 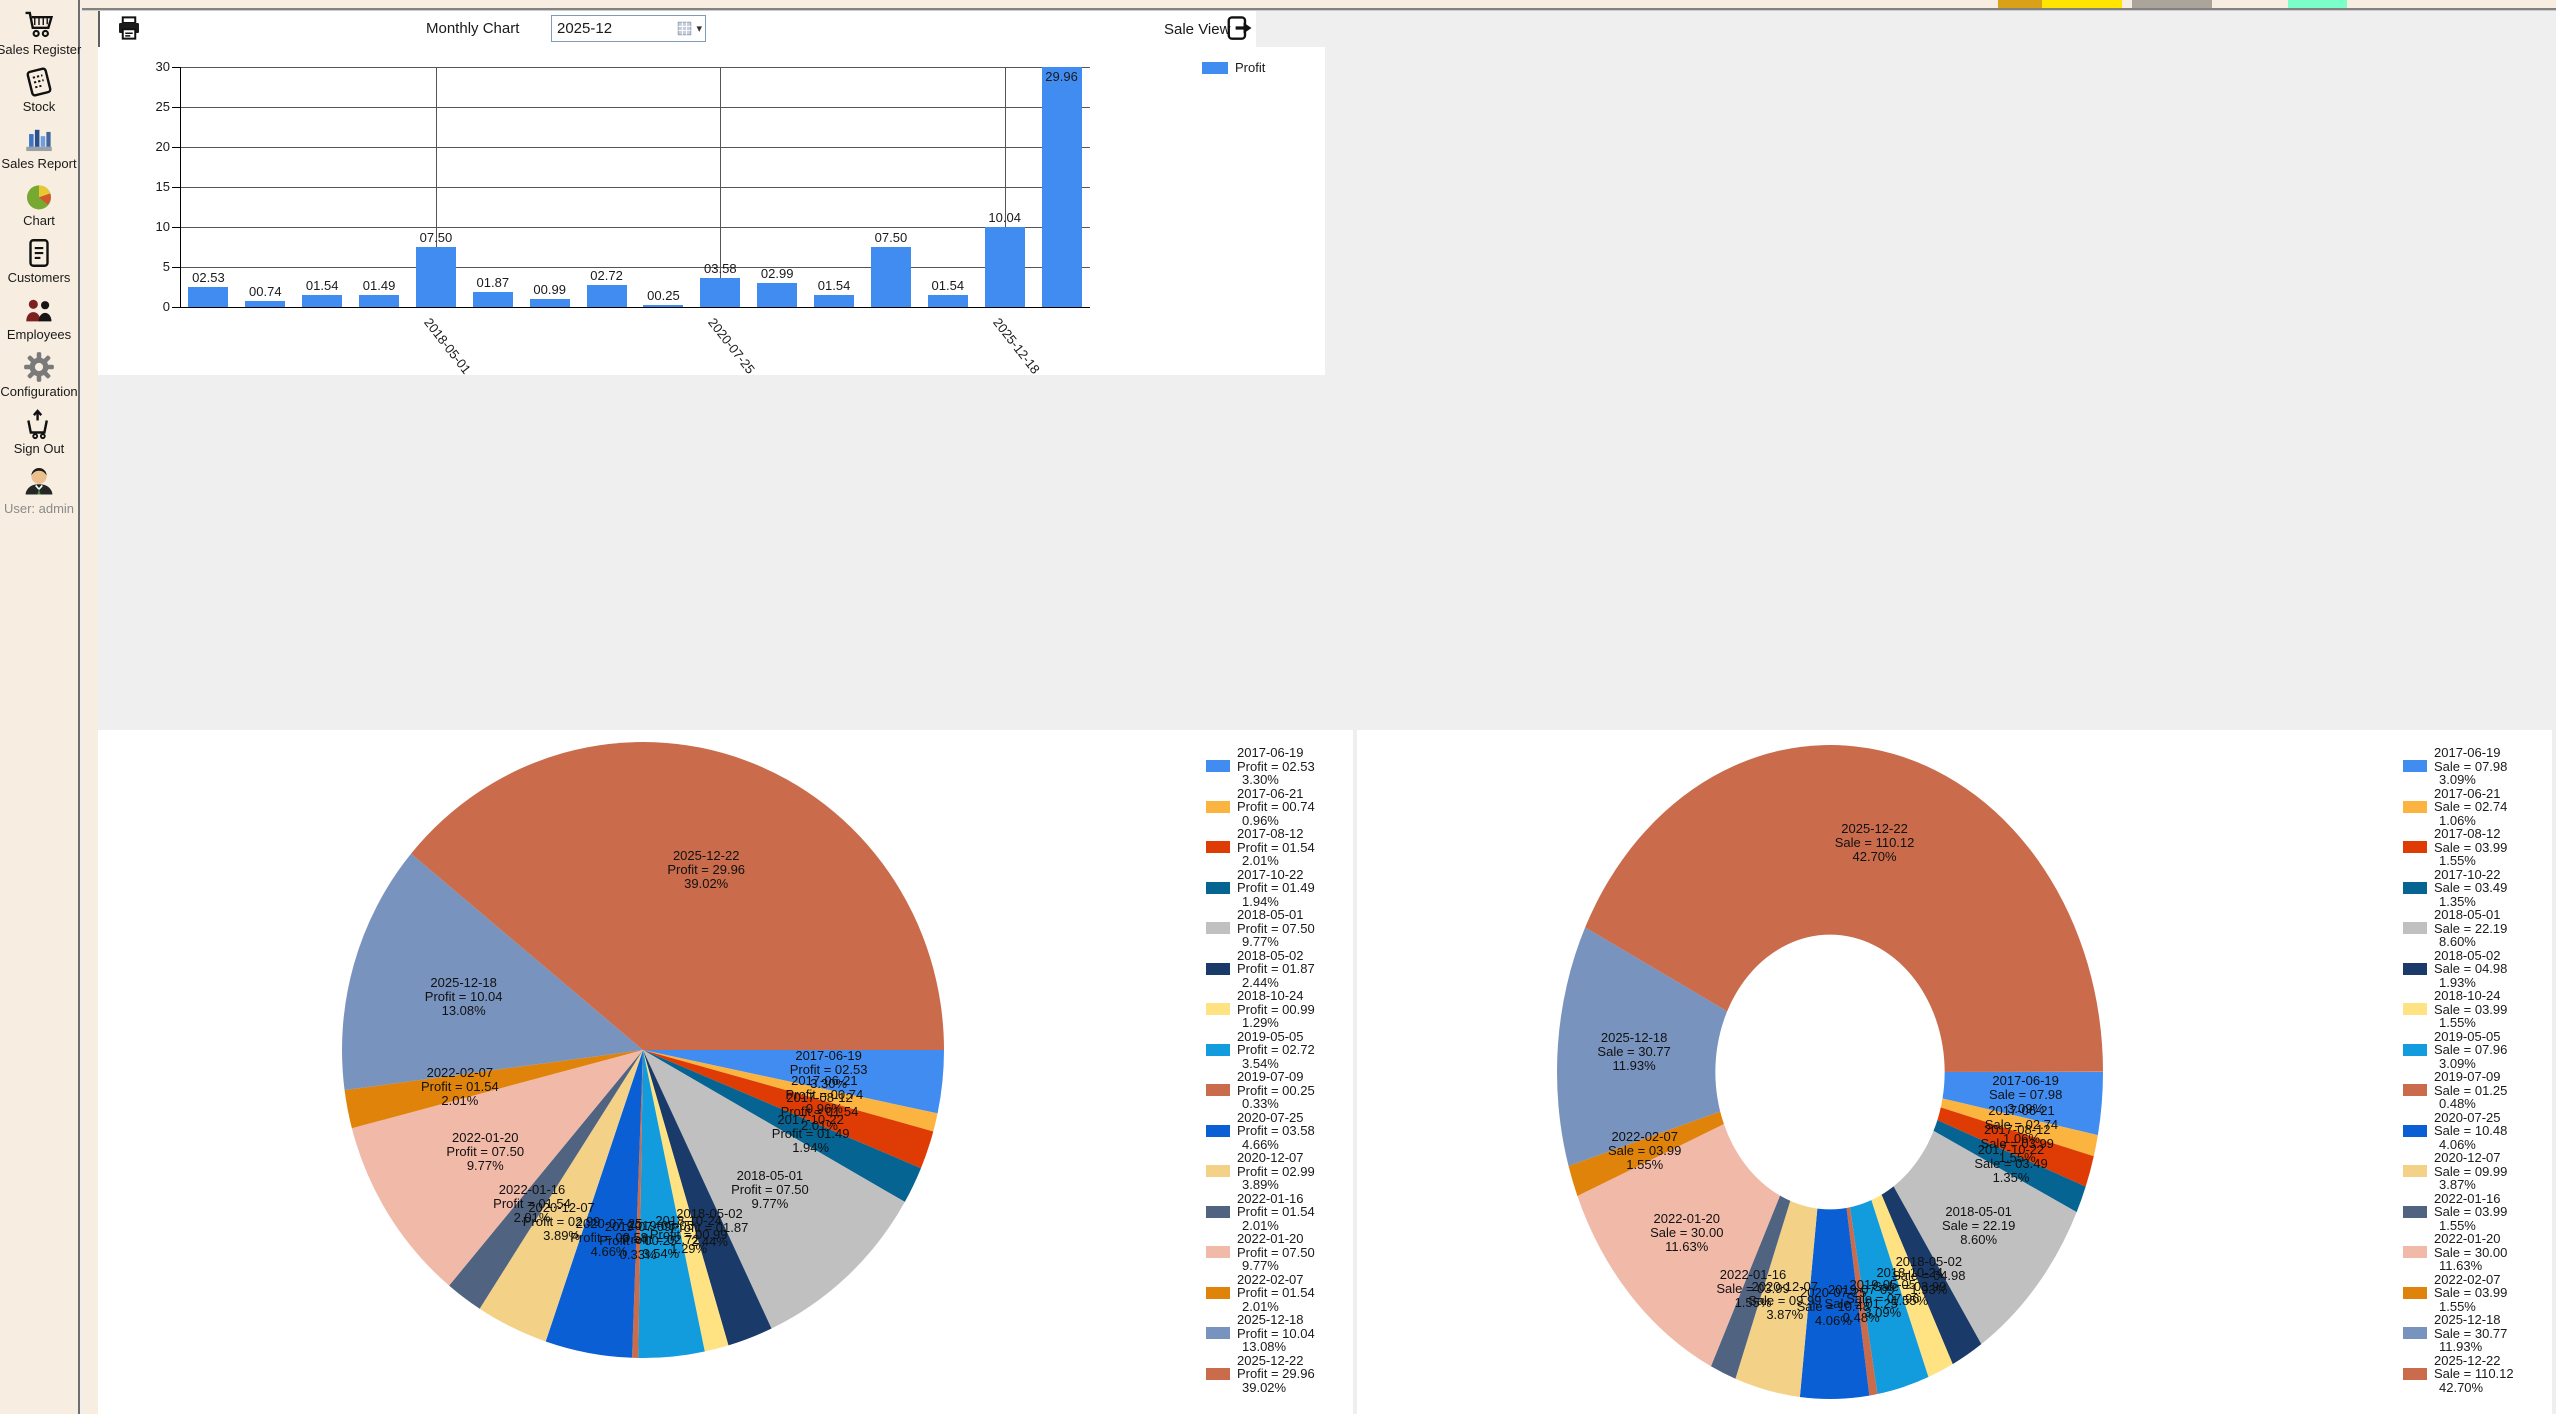 What do you see at coordinates (2017, 1143) in the screenshot?
I see `slice-label-2017-08-12: 2017-08-12 Sale = 03.99 1.55%` at bounding box center [2017, 1143].